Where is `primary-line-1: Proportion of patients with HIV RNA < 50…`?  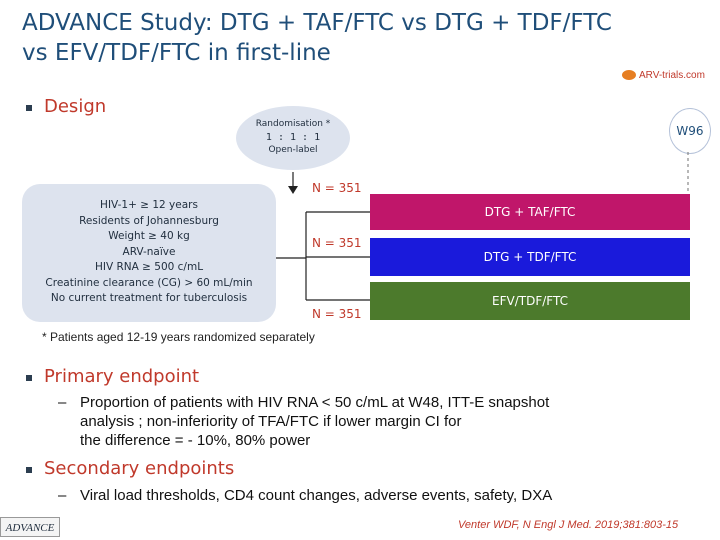
primary-line-1: Proportion of patients with HIV RNA < 50… is located at coordinates (315, 402).